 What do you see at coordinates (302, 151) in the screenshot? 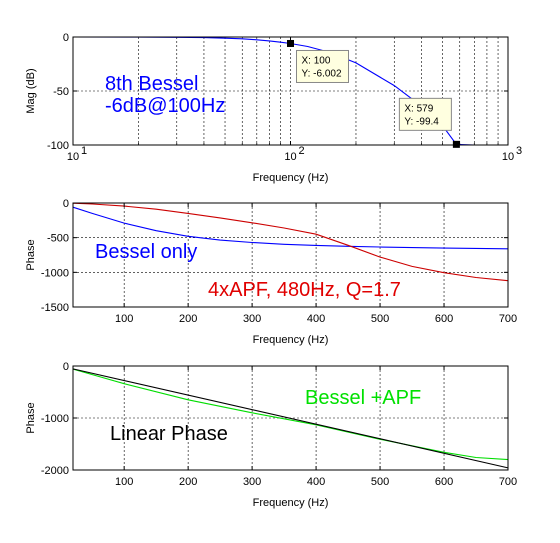
I see `x-tick-exponent: 2` at bounding box center [302, 151].